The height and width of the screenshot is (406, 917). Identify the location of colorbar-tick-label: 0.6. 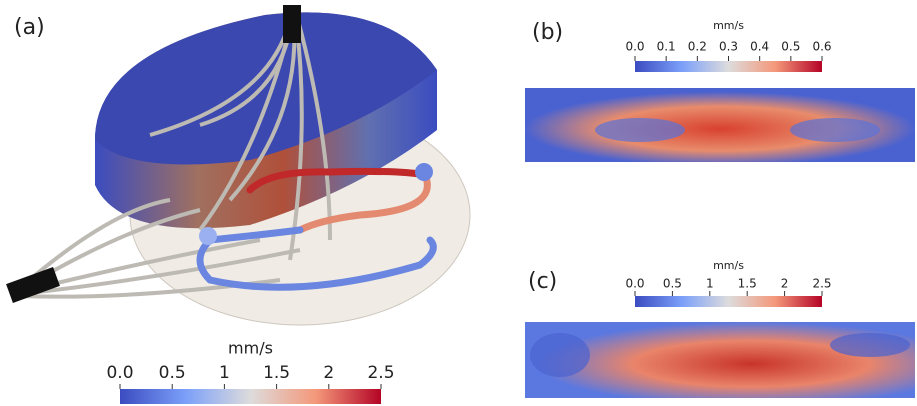
(821, 47).